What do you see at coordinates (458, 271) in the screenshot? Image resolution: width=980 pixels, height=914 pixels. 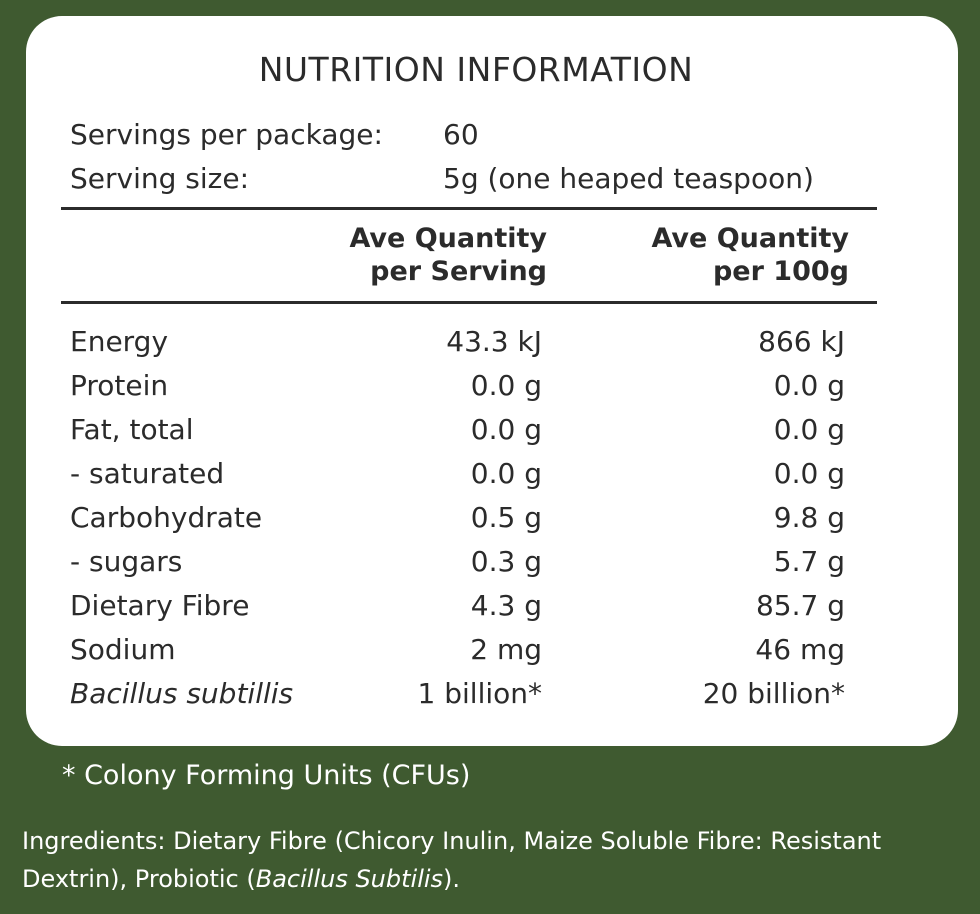 I see `column-header-per-serving-line2: per Serving` at bounding box center [458, 271].